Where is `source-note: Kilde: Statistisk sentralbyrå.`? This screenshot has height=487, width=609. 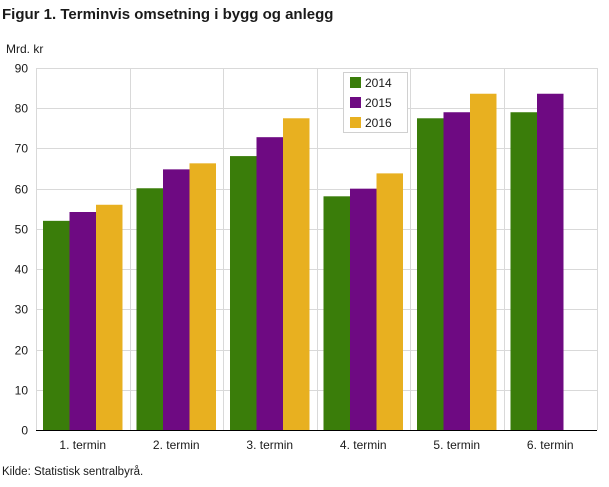 source-note: Kilde: Statistisk sentralbyrå. is located at coordinates (73, 472).